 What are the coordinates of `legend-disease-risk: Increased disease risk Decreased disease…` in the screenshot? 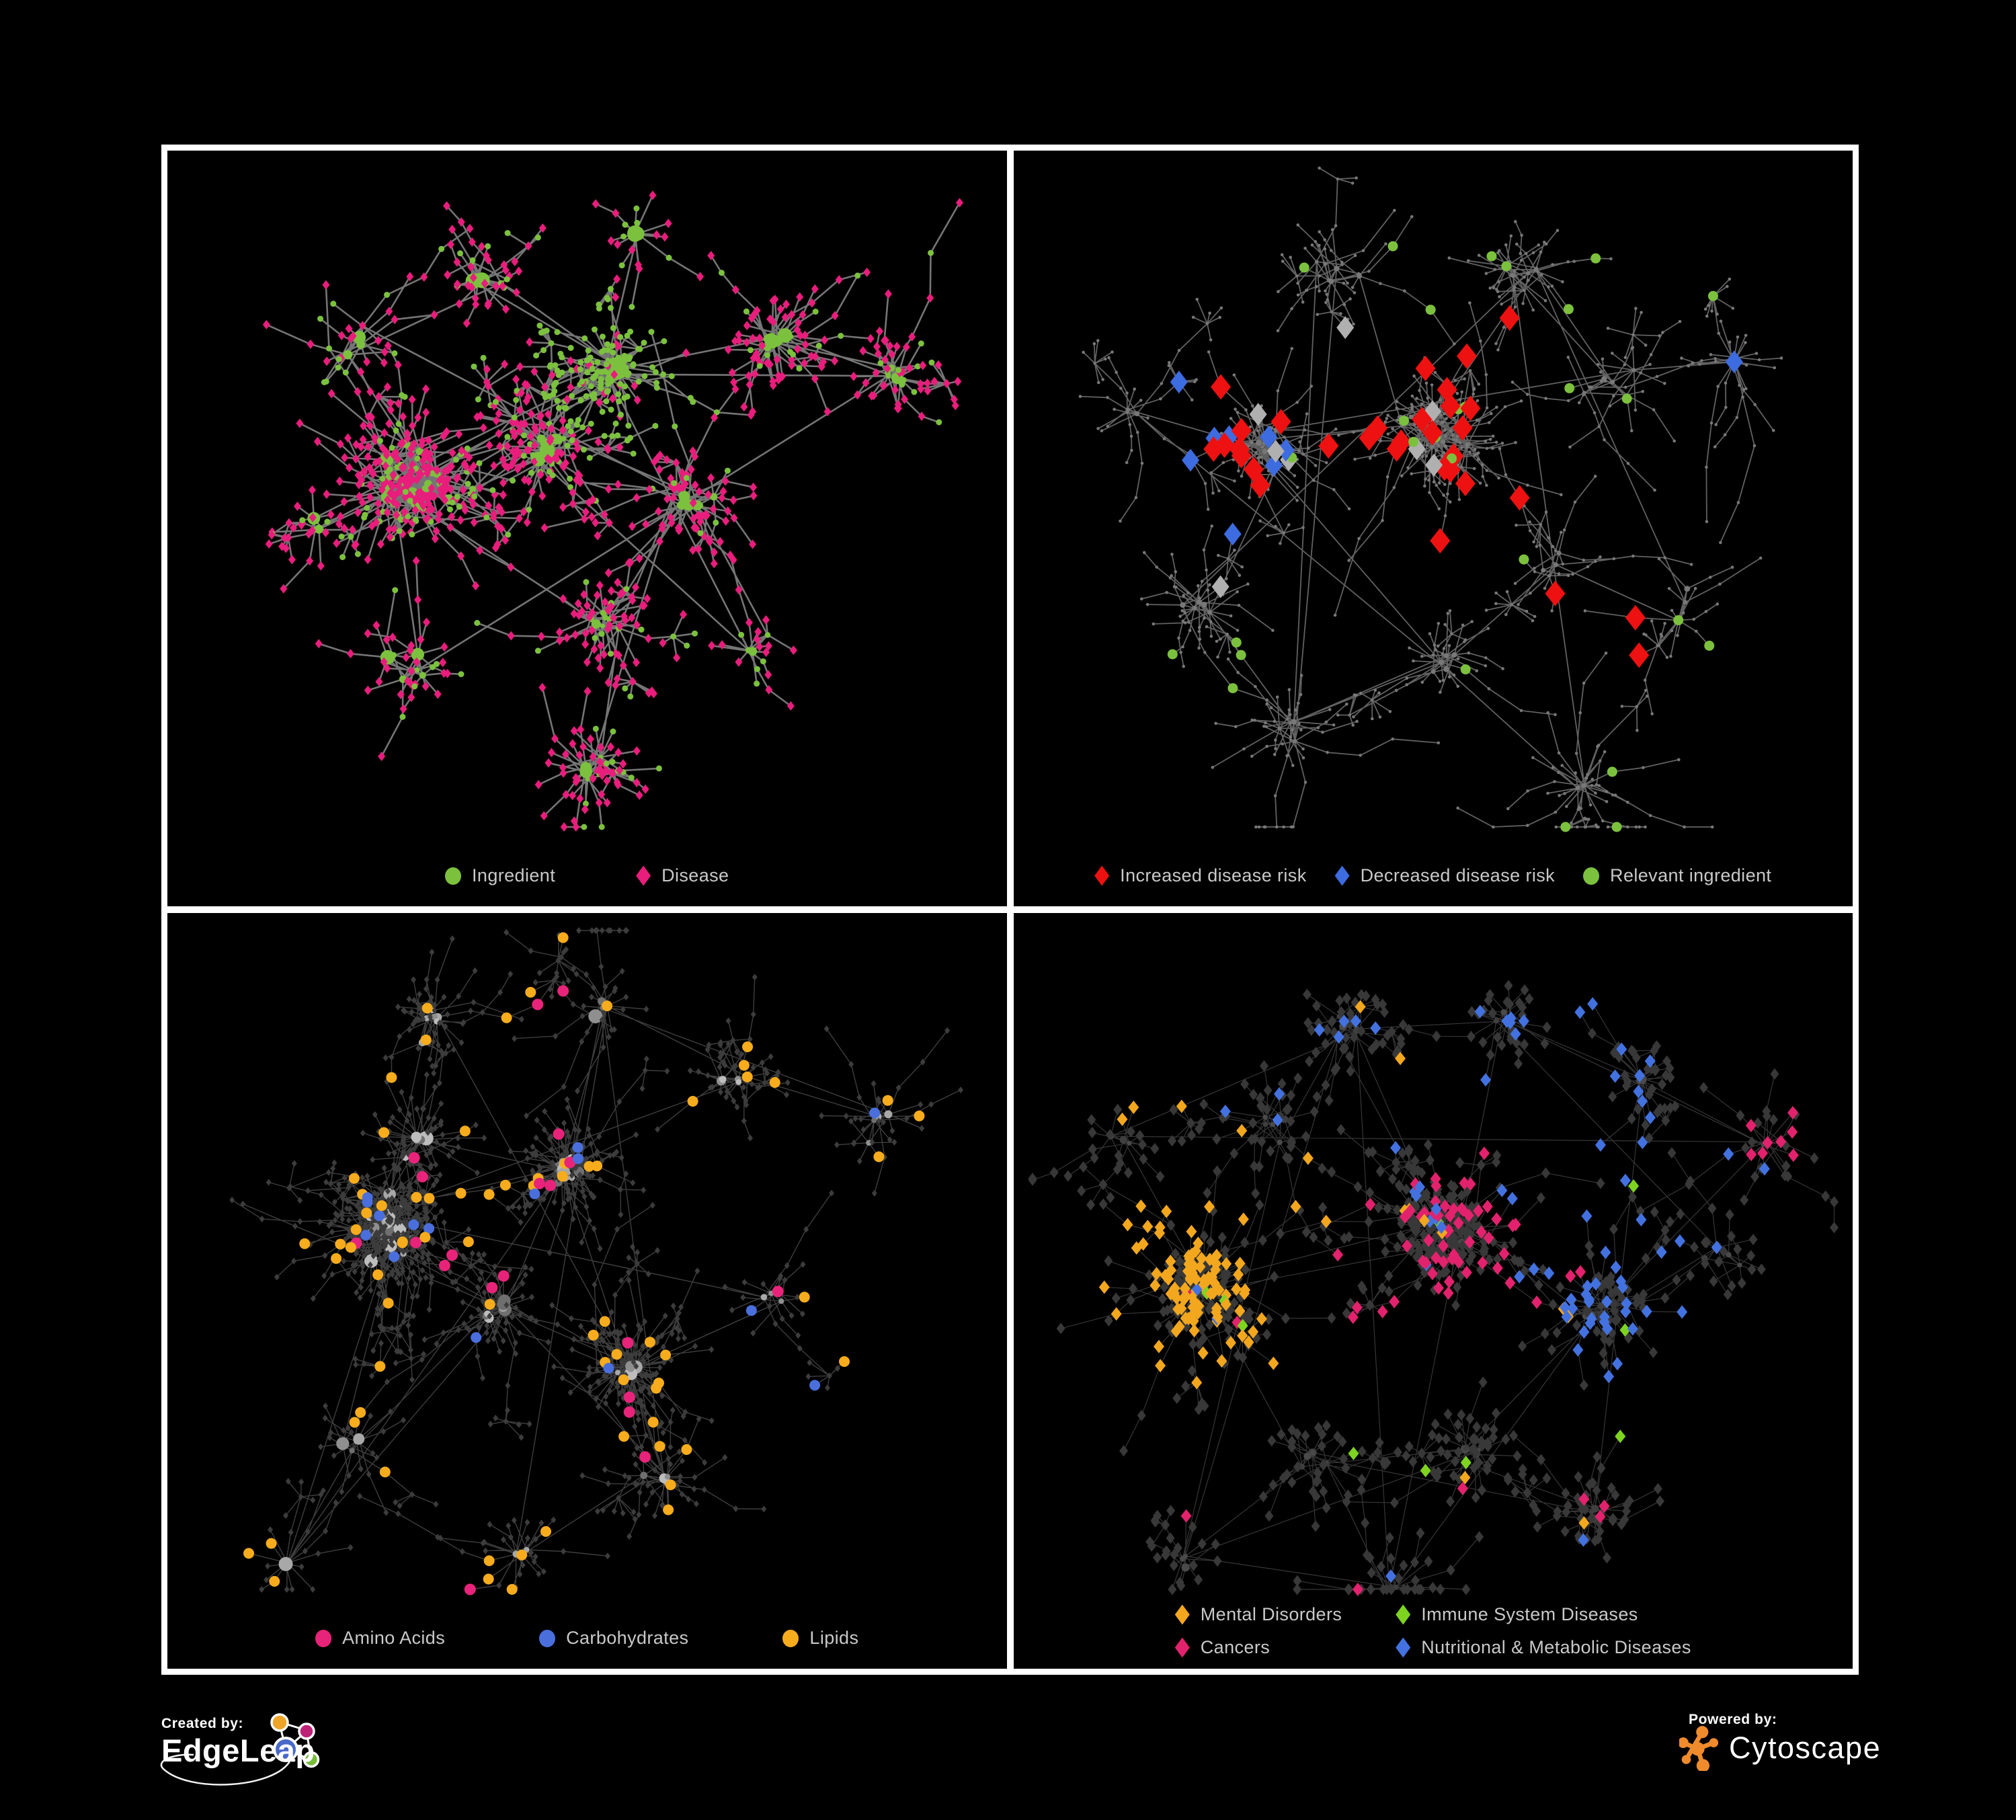 It's located at (1433, 875).